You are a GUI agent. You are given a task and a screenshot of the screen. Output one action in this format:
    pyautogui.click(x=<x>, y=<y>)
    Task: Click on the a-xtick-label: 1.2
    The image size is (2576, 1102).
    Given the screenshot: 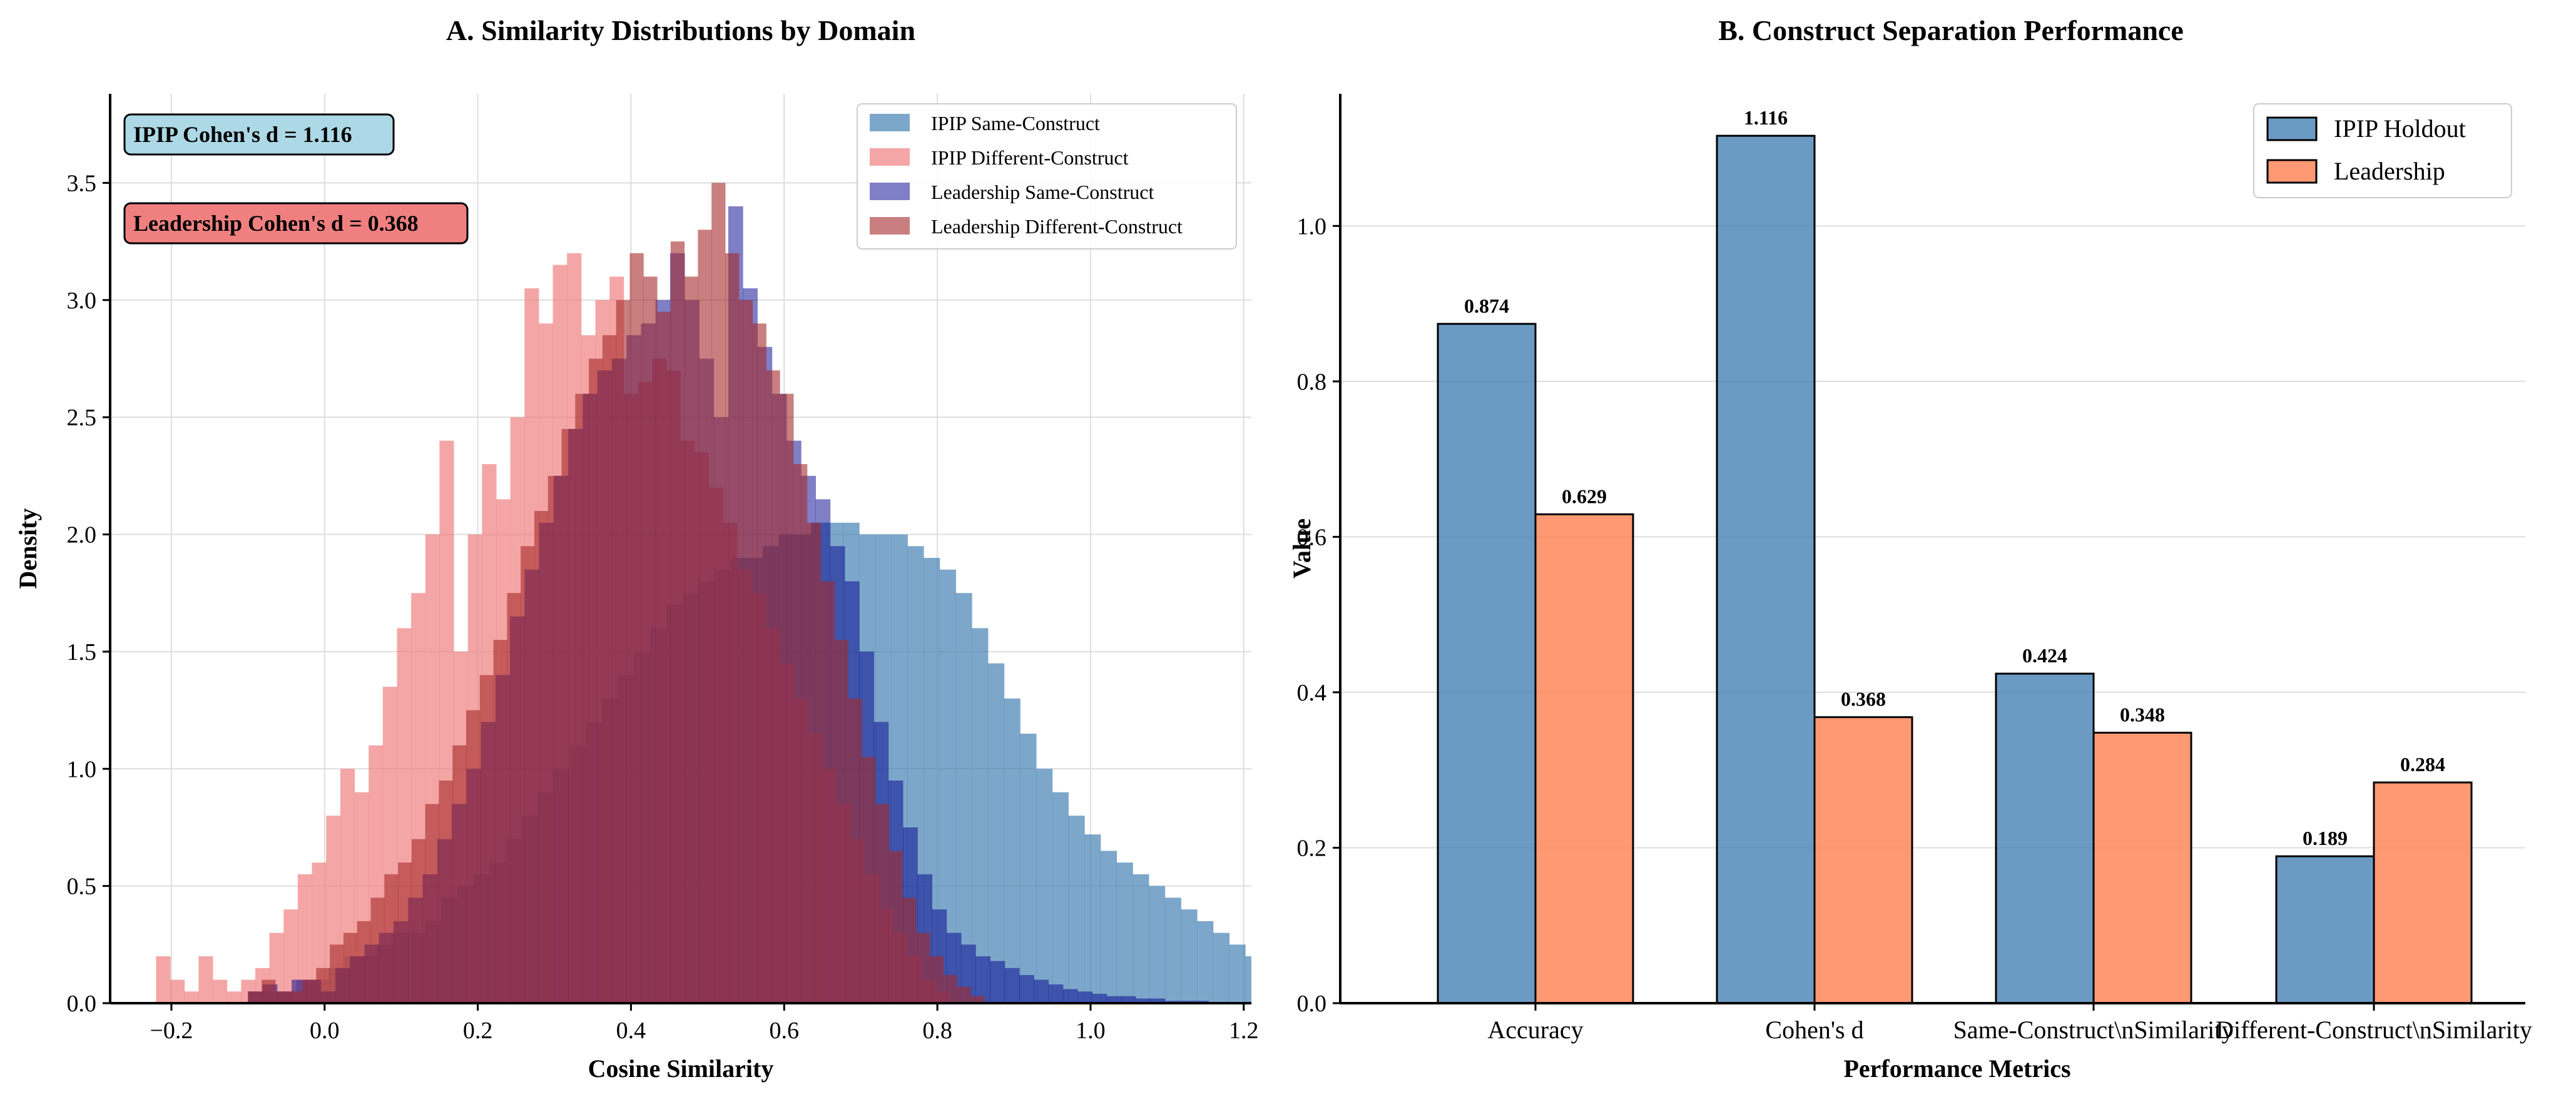 What is the action you would take?
    pyautogui.click(x=1244, y=1031)
    